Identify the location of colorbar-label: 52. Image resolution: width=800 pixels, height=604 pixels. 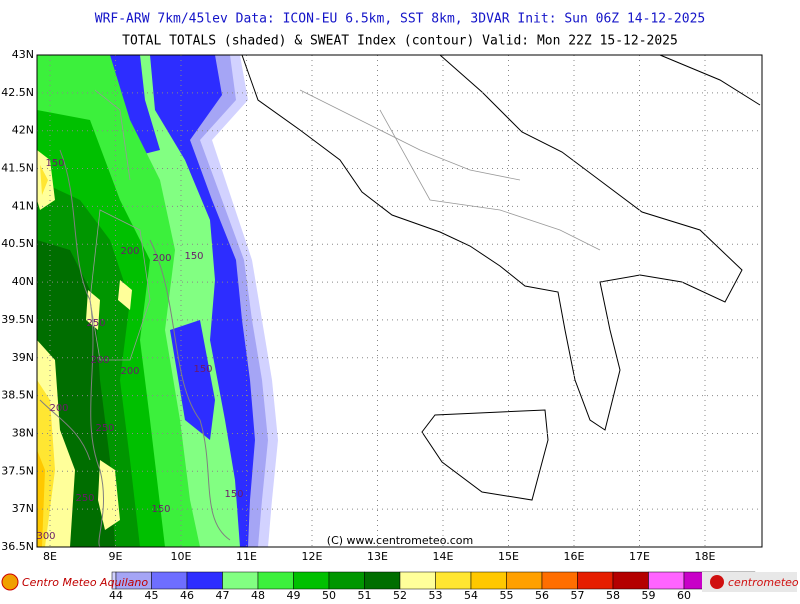
(400, 594).